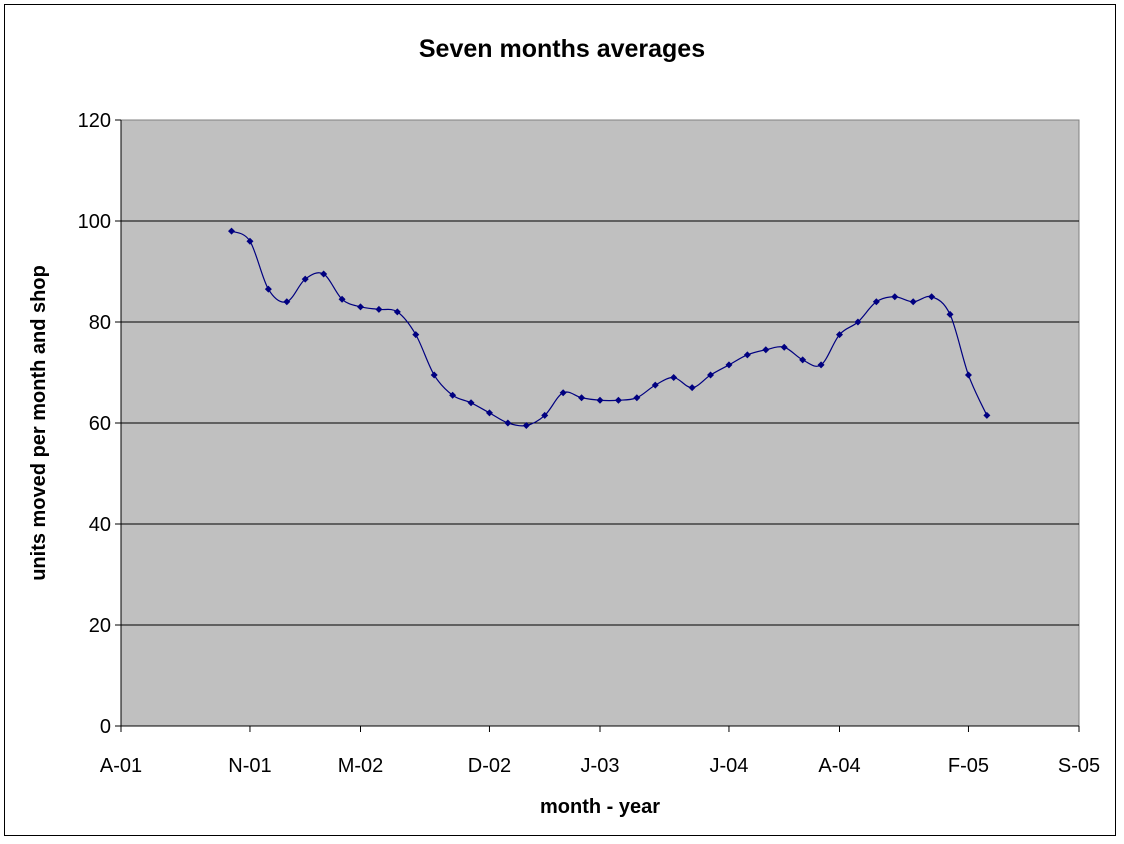 The image size is (1124, 844). What do you see at coordinates (600, 766) in the screenshot?
I see `x-tick-label: J-03` at bounding box center [600, 766].